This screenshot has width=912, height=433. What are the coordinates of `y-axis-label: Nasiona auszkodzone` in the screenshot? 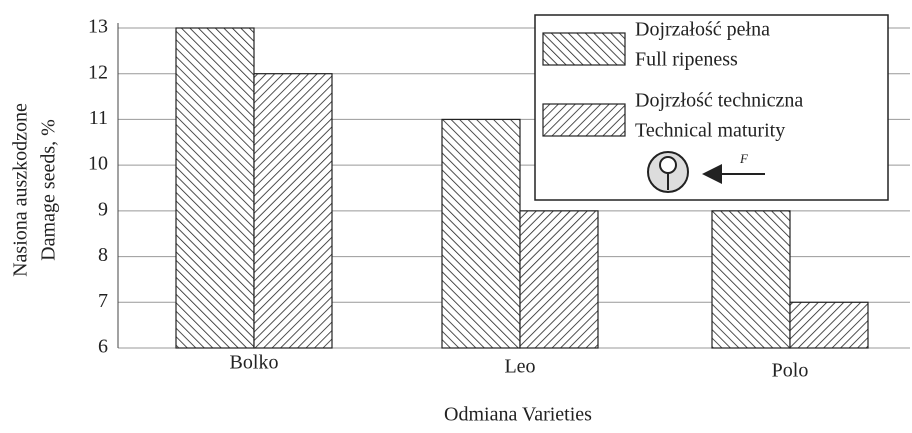 It's located at (21, 190).